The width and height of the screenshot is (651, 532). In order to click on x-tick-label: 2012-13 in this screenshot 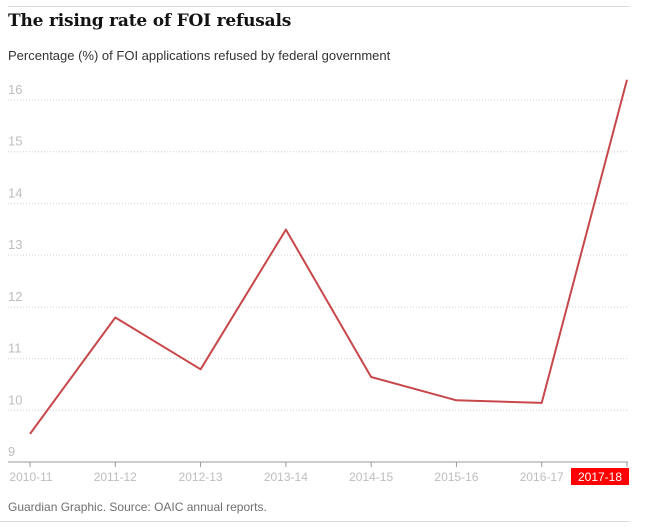, I will do `click(201, 477)`.